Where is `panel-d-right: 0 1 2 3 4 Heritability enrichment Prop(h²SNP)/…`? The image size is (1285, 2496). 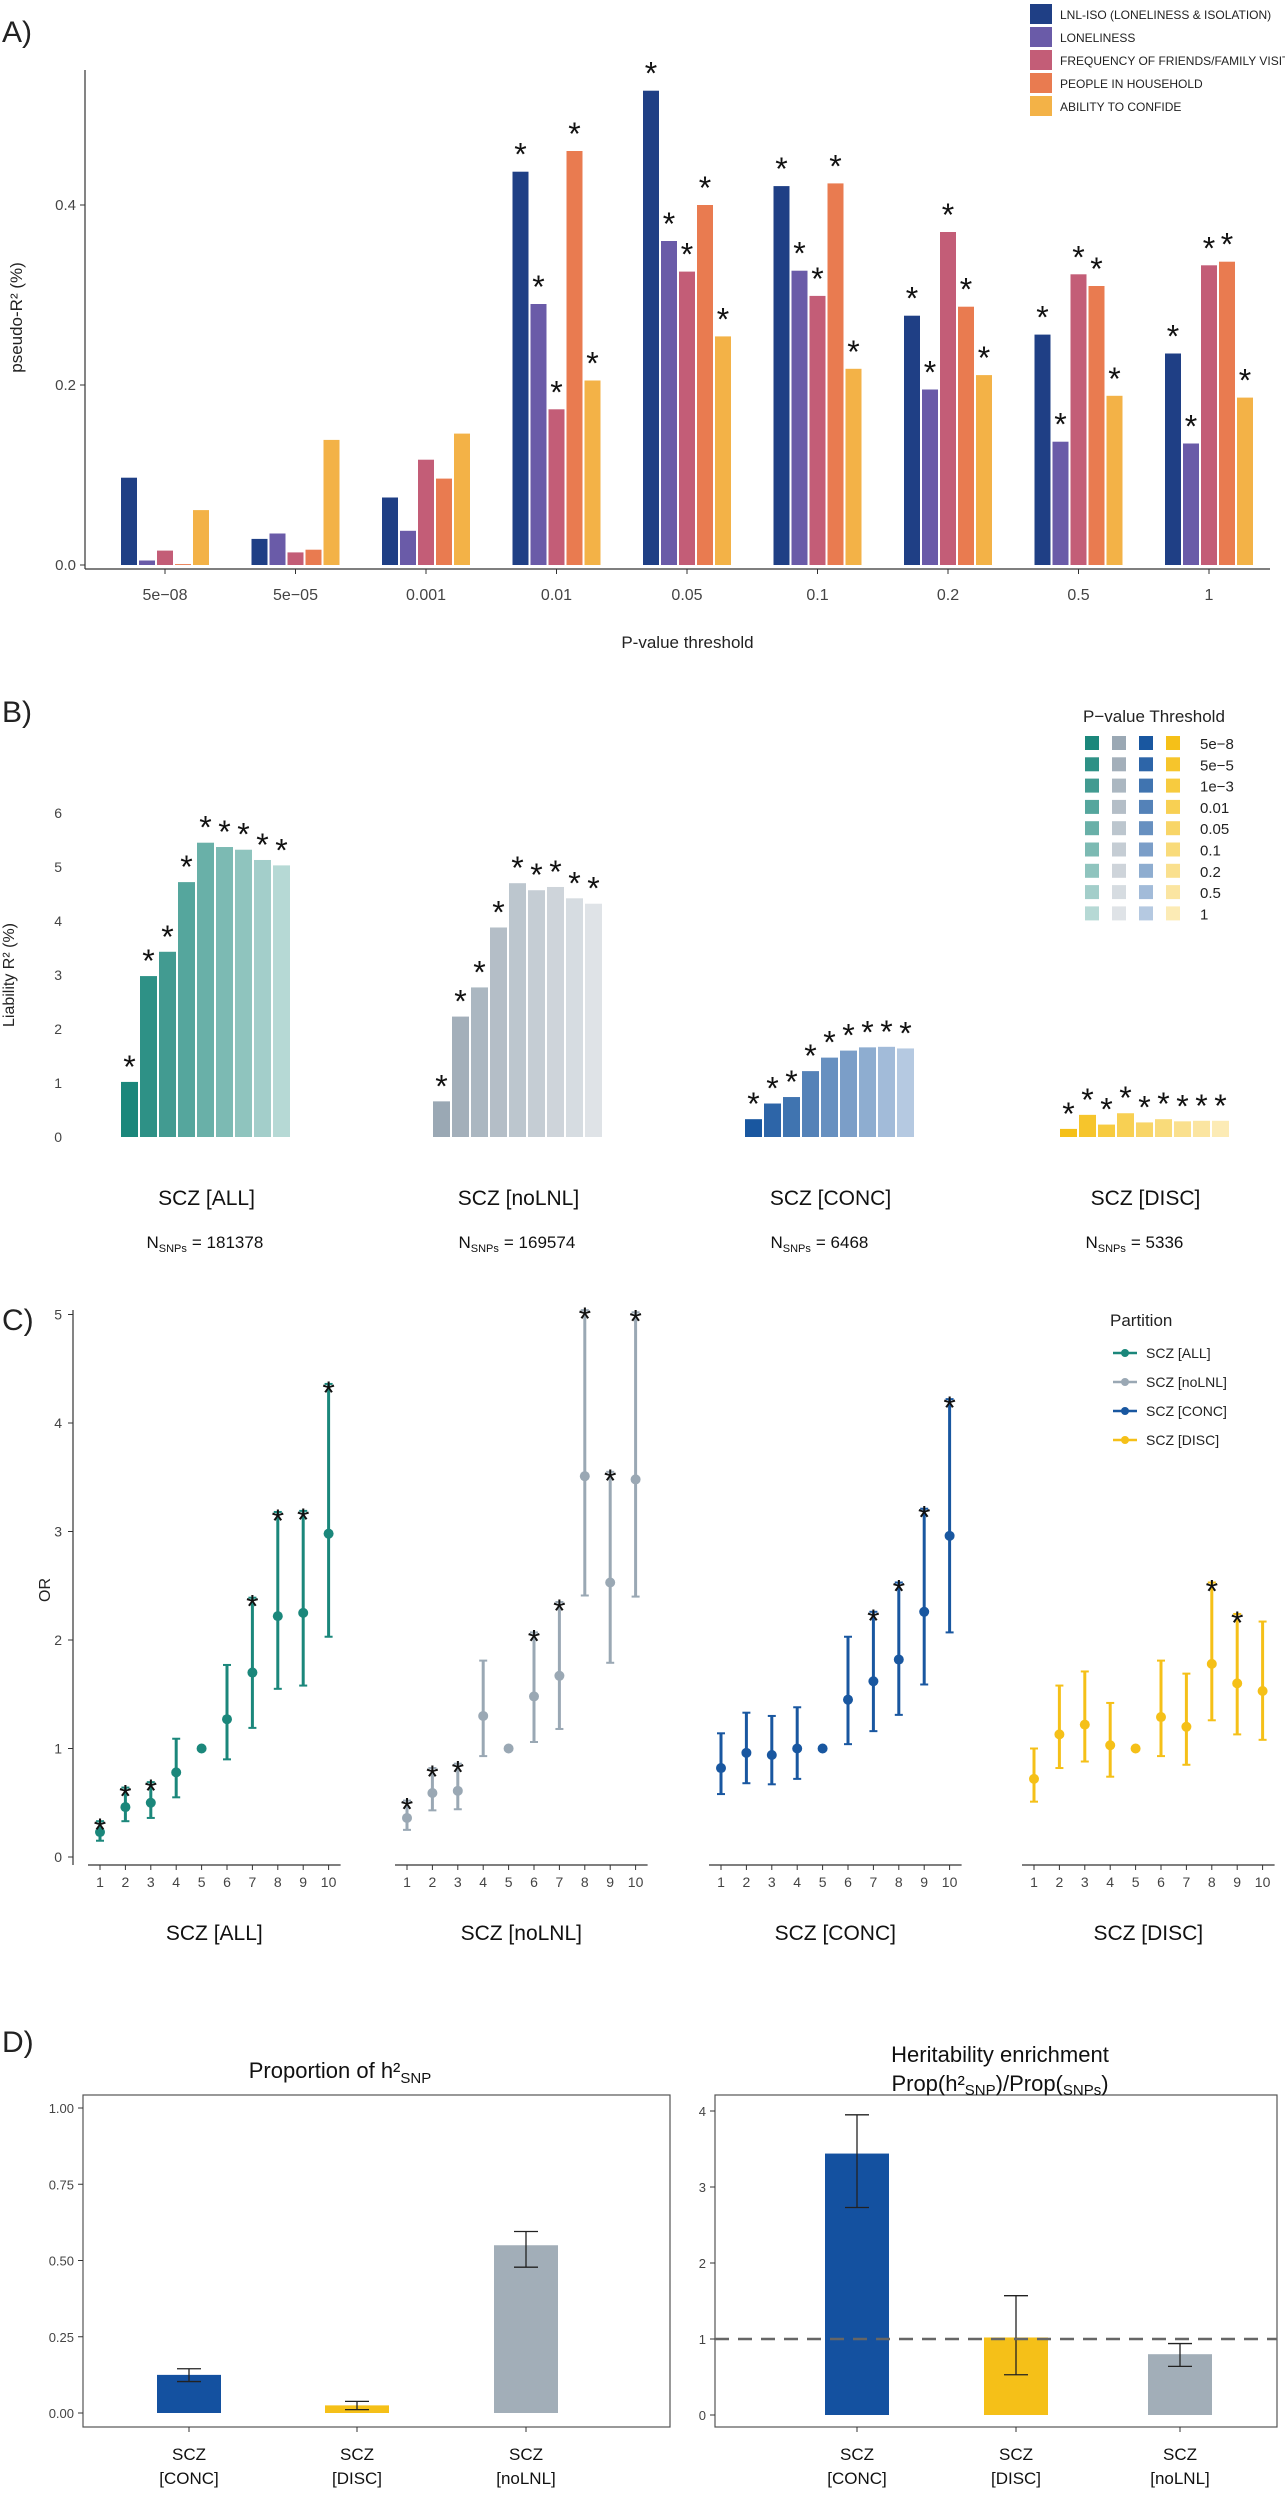
panel-d-right: 0 1 2 3 4 Heritability enrichment Prop(h²SNP)/… is located at coordinates (988, 2265).